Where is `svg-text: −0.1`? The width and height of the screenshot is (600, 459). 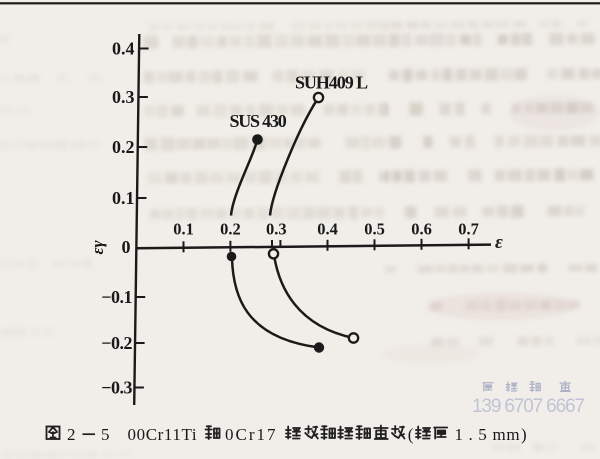 svg-text: −0.1 is located at coordinates (116, 297).